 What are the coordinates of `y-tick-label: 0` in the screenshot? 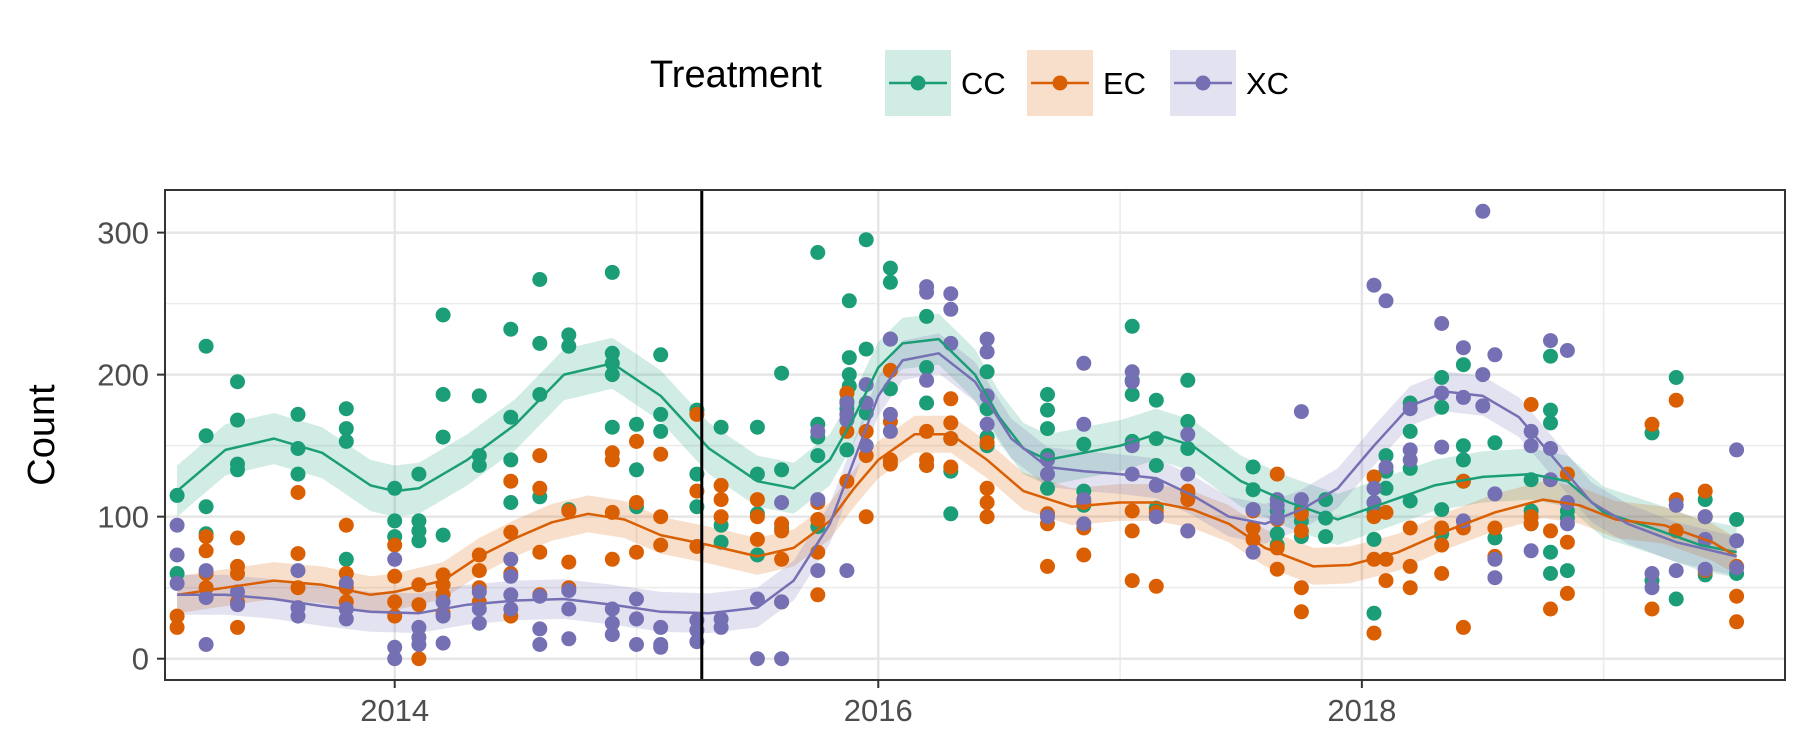 It's located at (140, 659).